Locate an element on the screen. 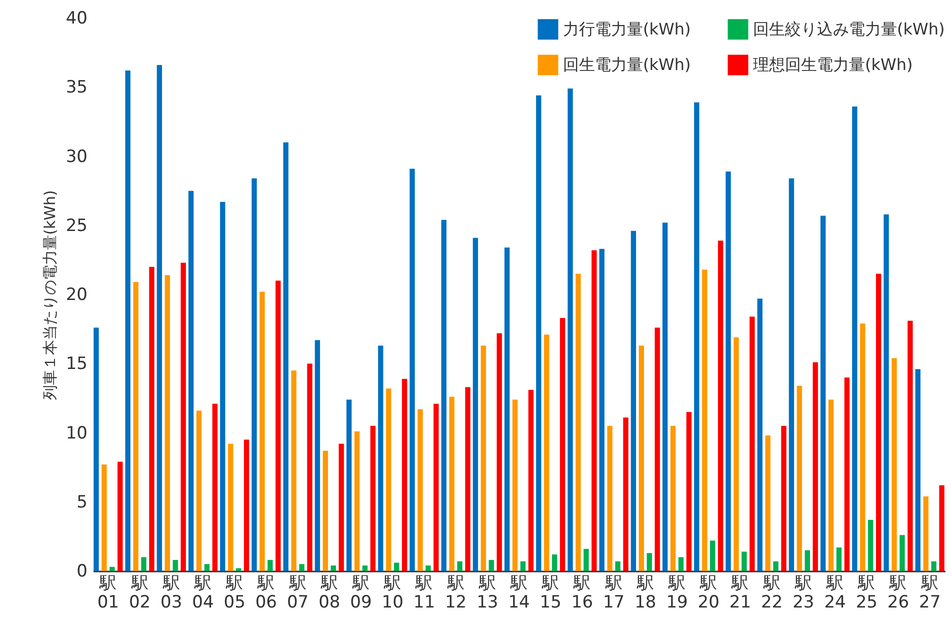 This screenshot has height=621, width=951. legend-label: 回生絞り込み電力量(kWh) is located at coordinates (849, 28).